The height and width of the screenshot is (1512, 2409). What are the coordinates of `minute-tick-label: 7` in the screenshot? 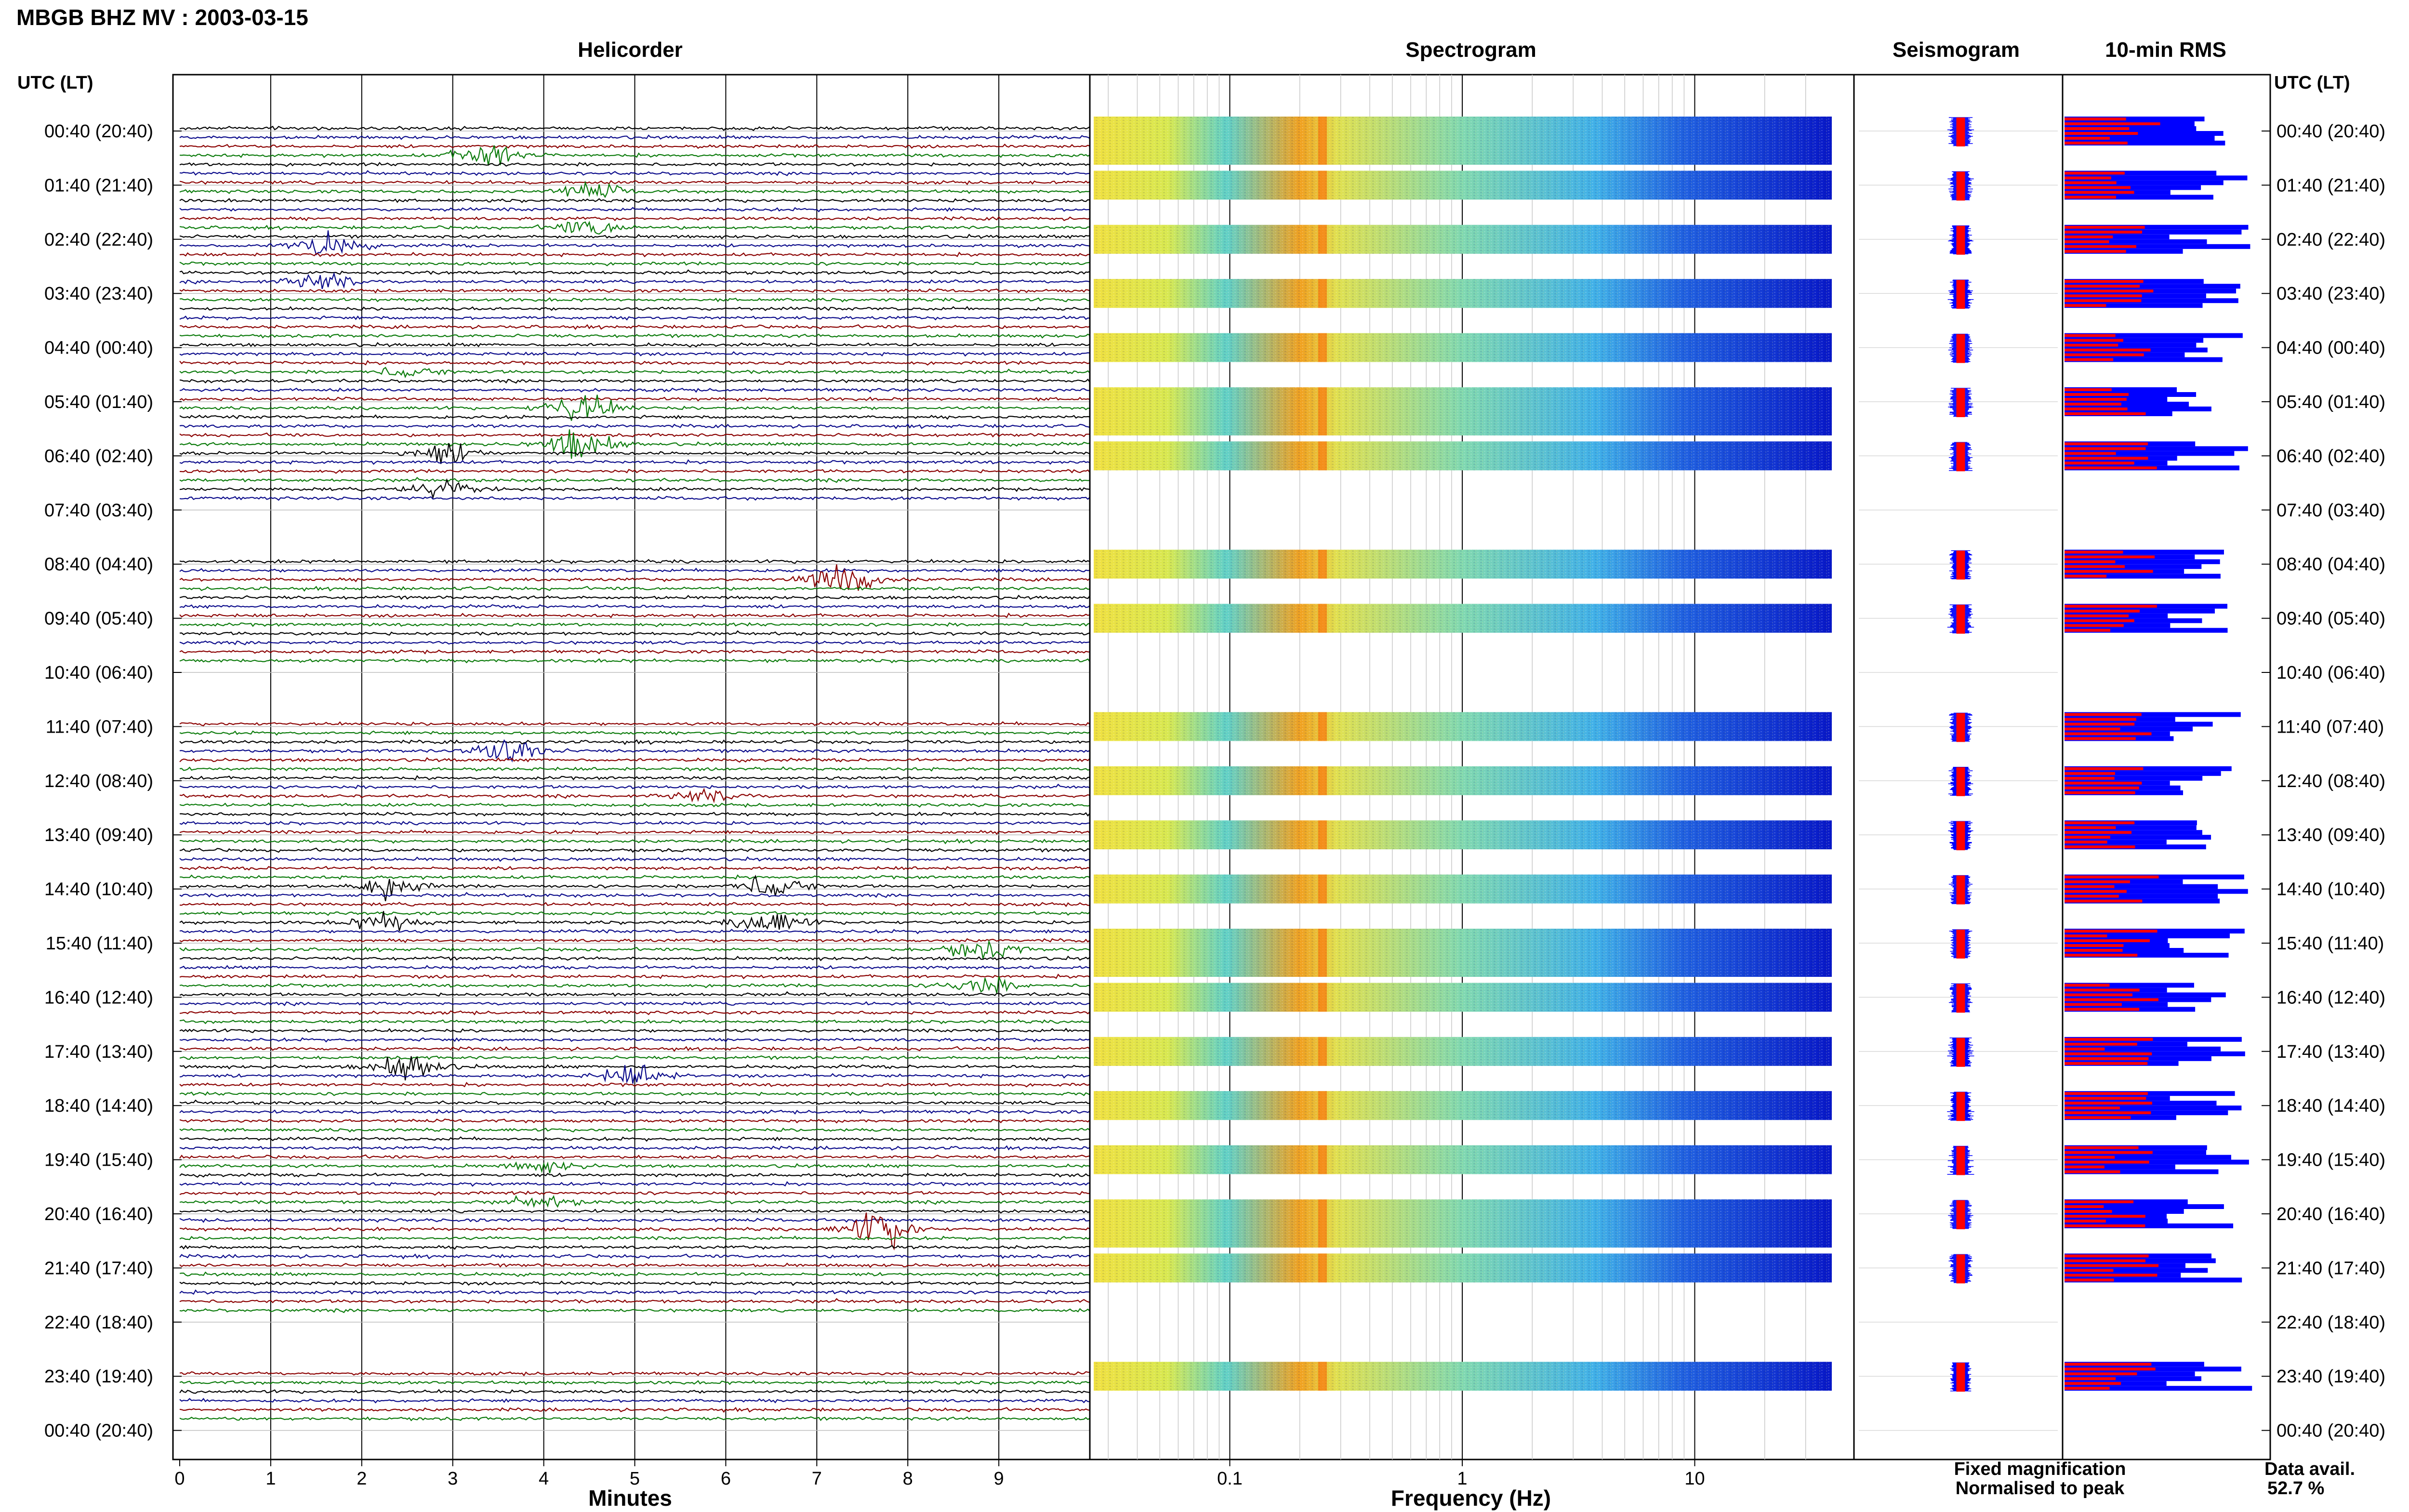 It's located at (817, 1479).